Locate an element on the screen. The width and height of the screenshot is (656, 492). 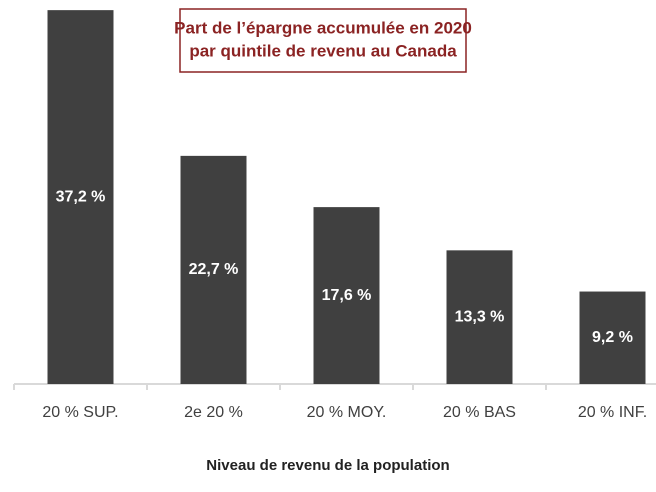
value-label: 13,3 % is located at coordinates (480, 316).